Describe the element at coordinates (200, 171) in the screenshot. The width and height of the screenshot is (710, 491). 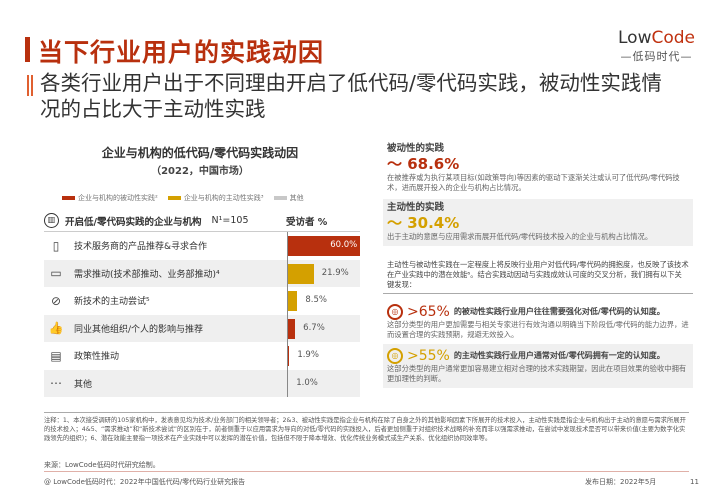
I see `chart-subtitle: （2022，中国市场）` at that location.